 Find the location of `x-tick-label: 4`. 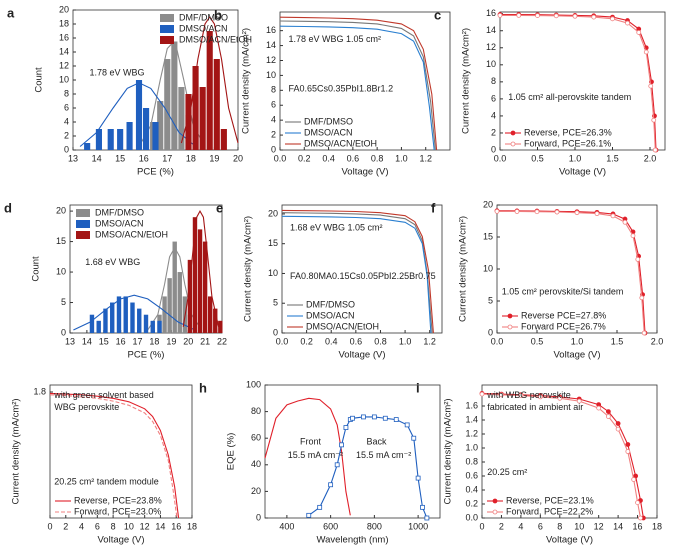

x-tick-label: 4 is located at coordinates (81, 526).